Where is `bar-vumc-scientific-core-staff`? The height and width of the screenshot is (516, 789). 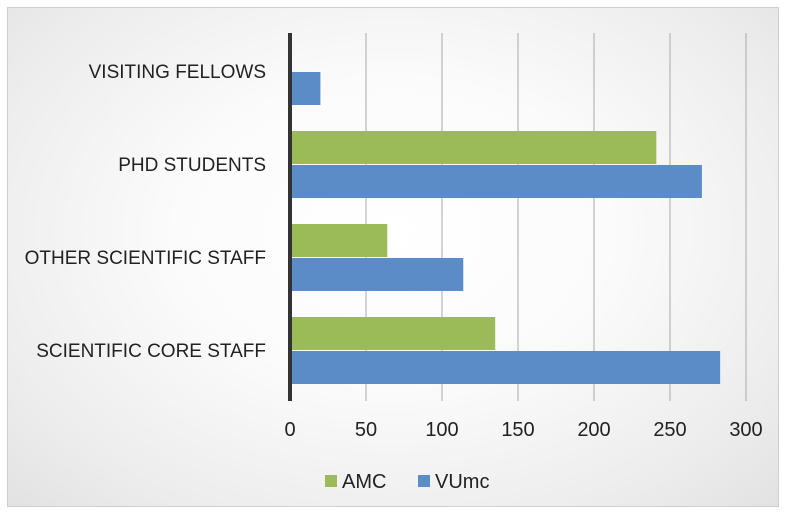 bar-vumc-scientific-core-staff is located at coordinates (505, 367).